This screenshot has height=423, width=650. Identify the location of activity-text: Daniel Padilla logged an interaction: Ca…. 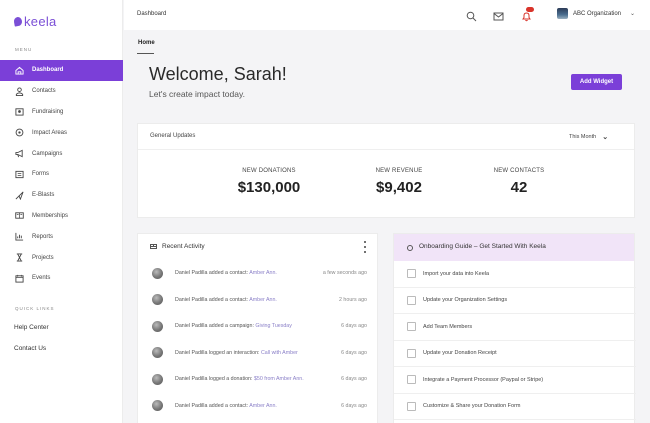
(236, 352).